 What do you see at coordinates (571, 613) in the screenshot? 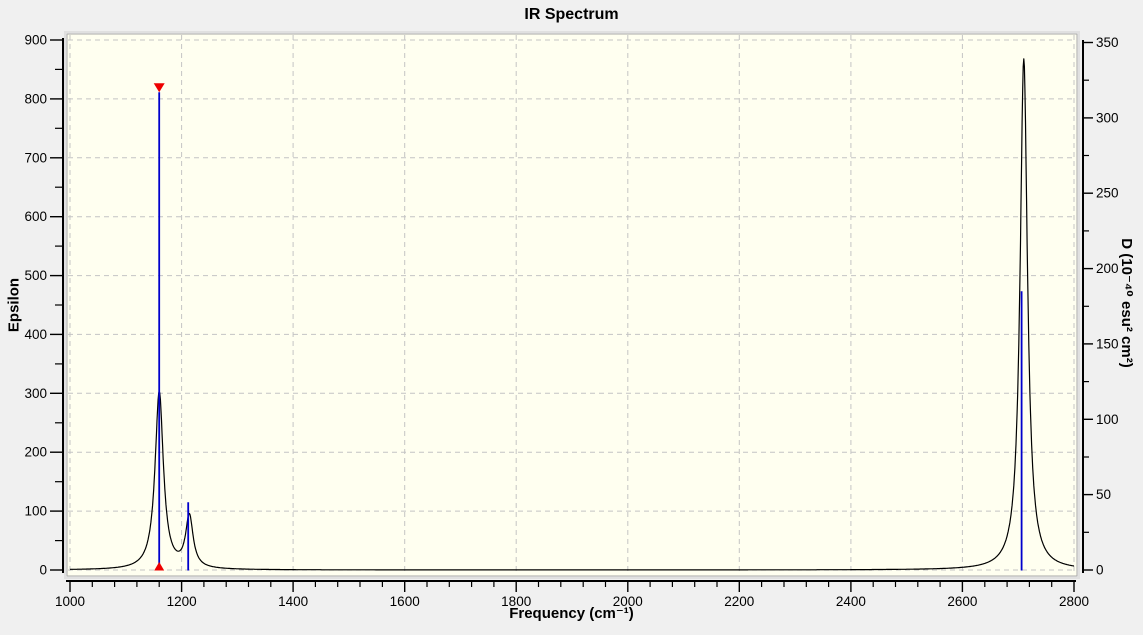
I see `x-axis-label: Frequency (cm⁻¹)` at bounding box center [571, 613].